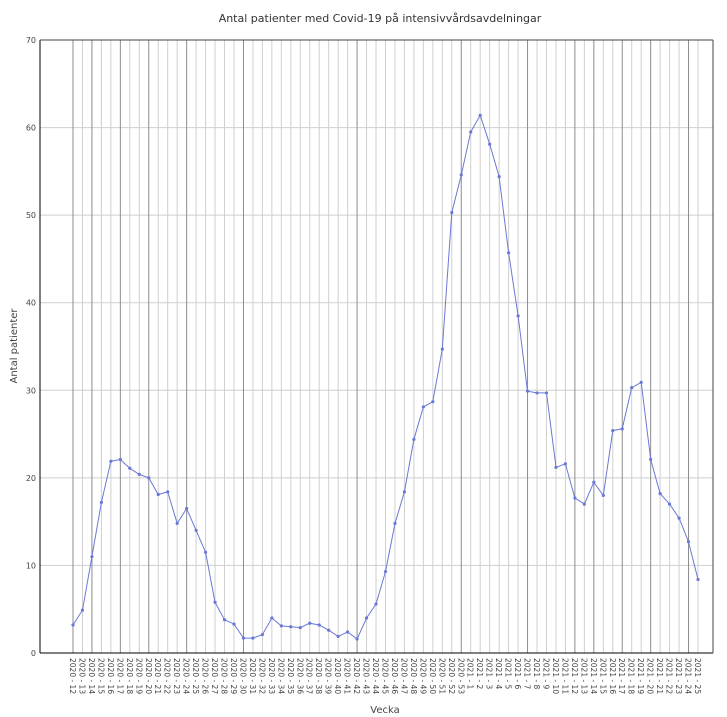  Describe the element at coordinates (176, 676) in the screenshot. I see `x-tick-label: 2020 - 23` at that location.